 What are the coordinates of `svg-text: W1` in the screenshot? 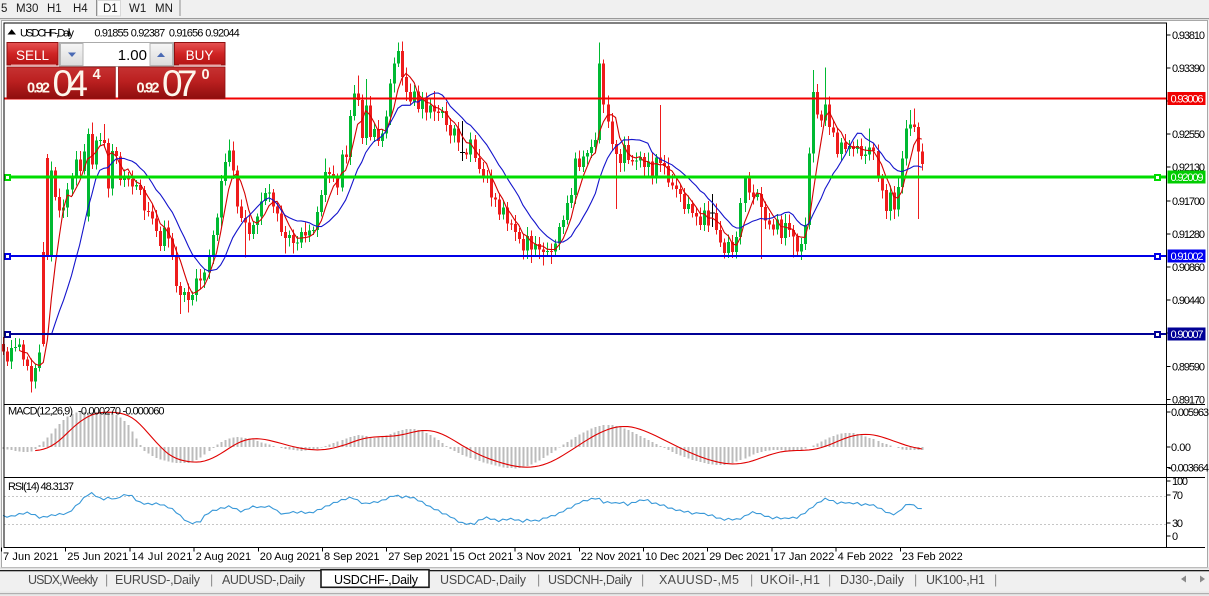 It's located at (137, 9).